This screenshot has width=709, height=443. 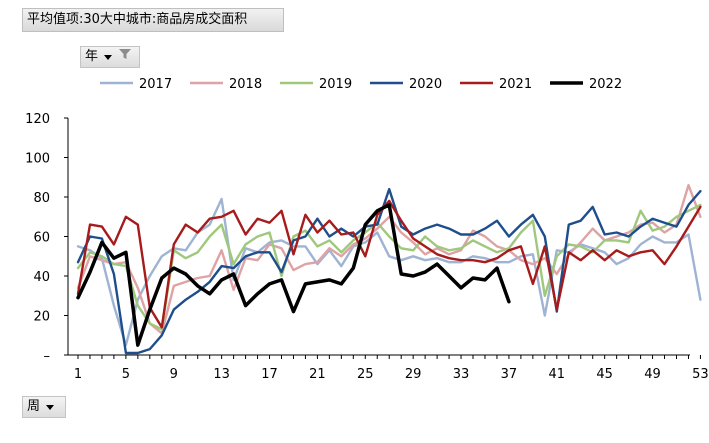 What do you see at coordinates (700, 374) in the screenshot?
I see `x-tick-label: 53` at bounding box center [700, 374].